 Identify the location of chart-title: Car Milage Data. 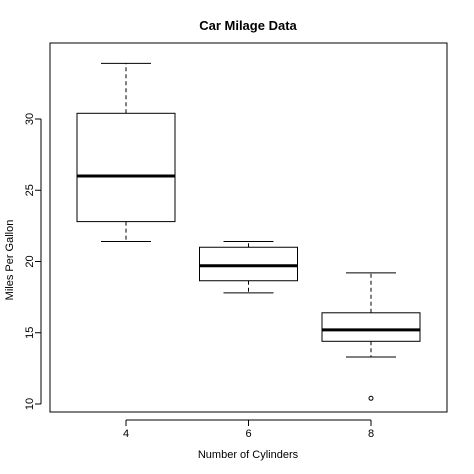
(248, 25).